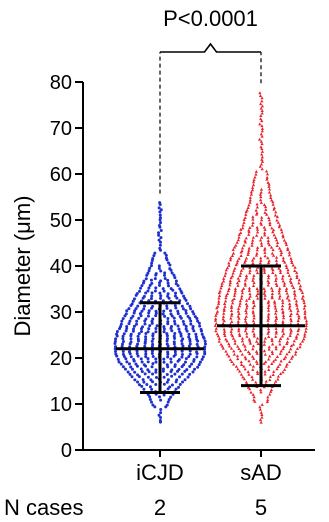 The height and width of the screenshot is (522, 329). I want to click on summary-bars, so click(210, 329).